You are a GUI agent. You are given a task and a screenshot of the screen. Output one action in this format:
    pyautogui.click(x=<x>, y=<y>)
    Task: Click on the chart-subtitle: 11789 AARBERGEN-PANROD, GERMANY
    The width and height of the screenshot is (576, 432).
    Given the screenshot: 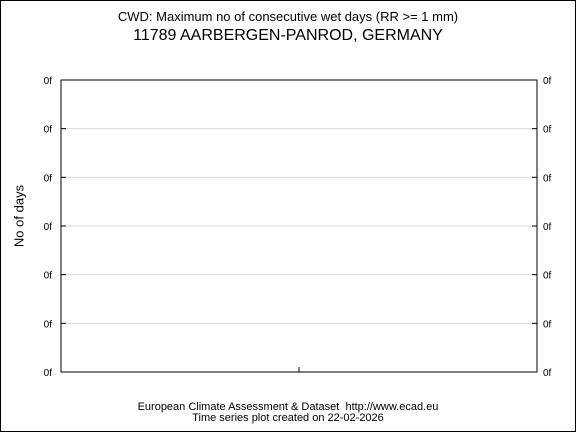 What is the action you would take?
    pyautogui.click(x=288, y=35)
    